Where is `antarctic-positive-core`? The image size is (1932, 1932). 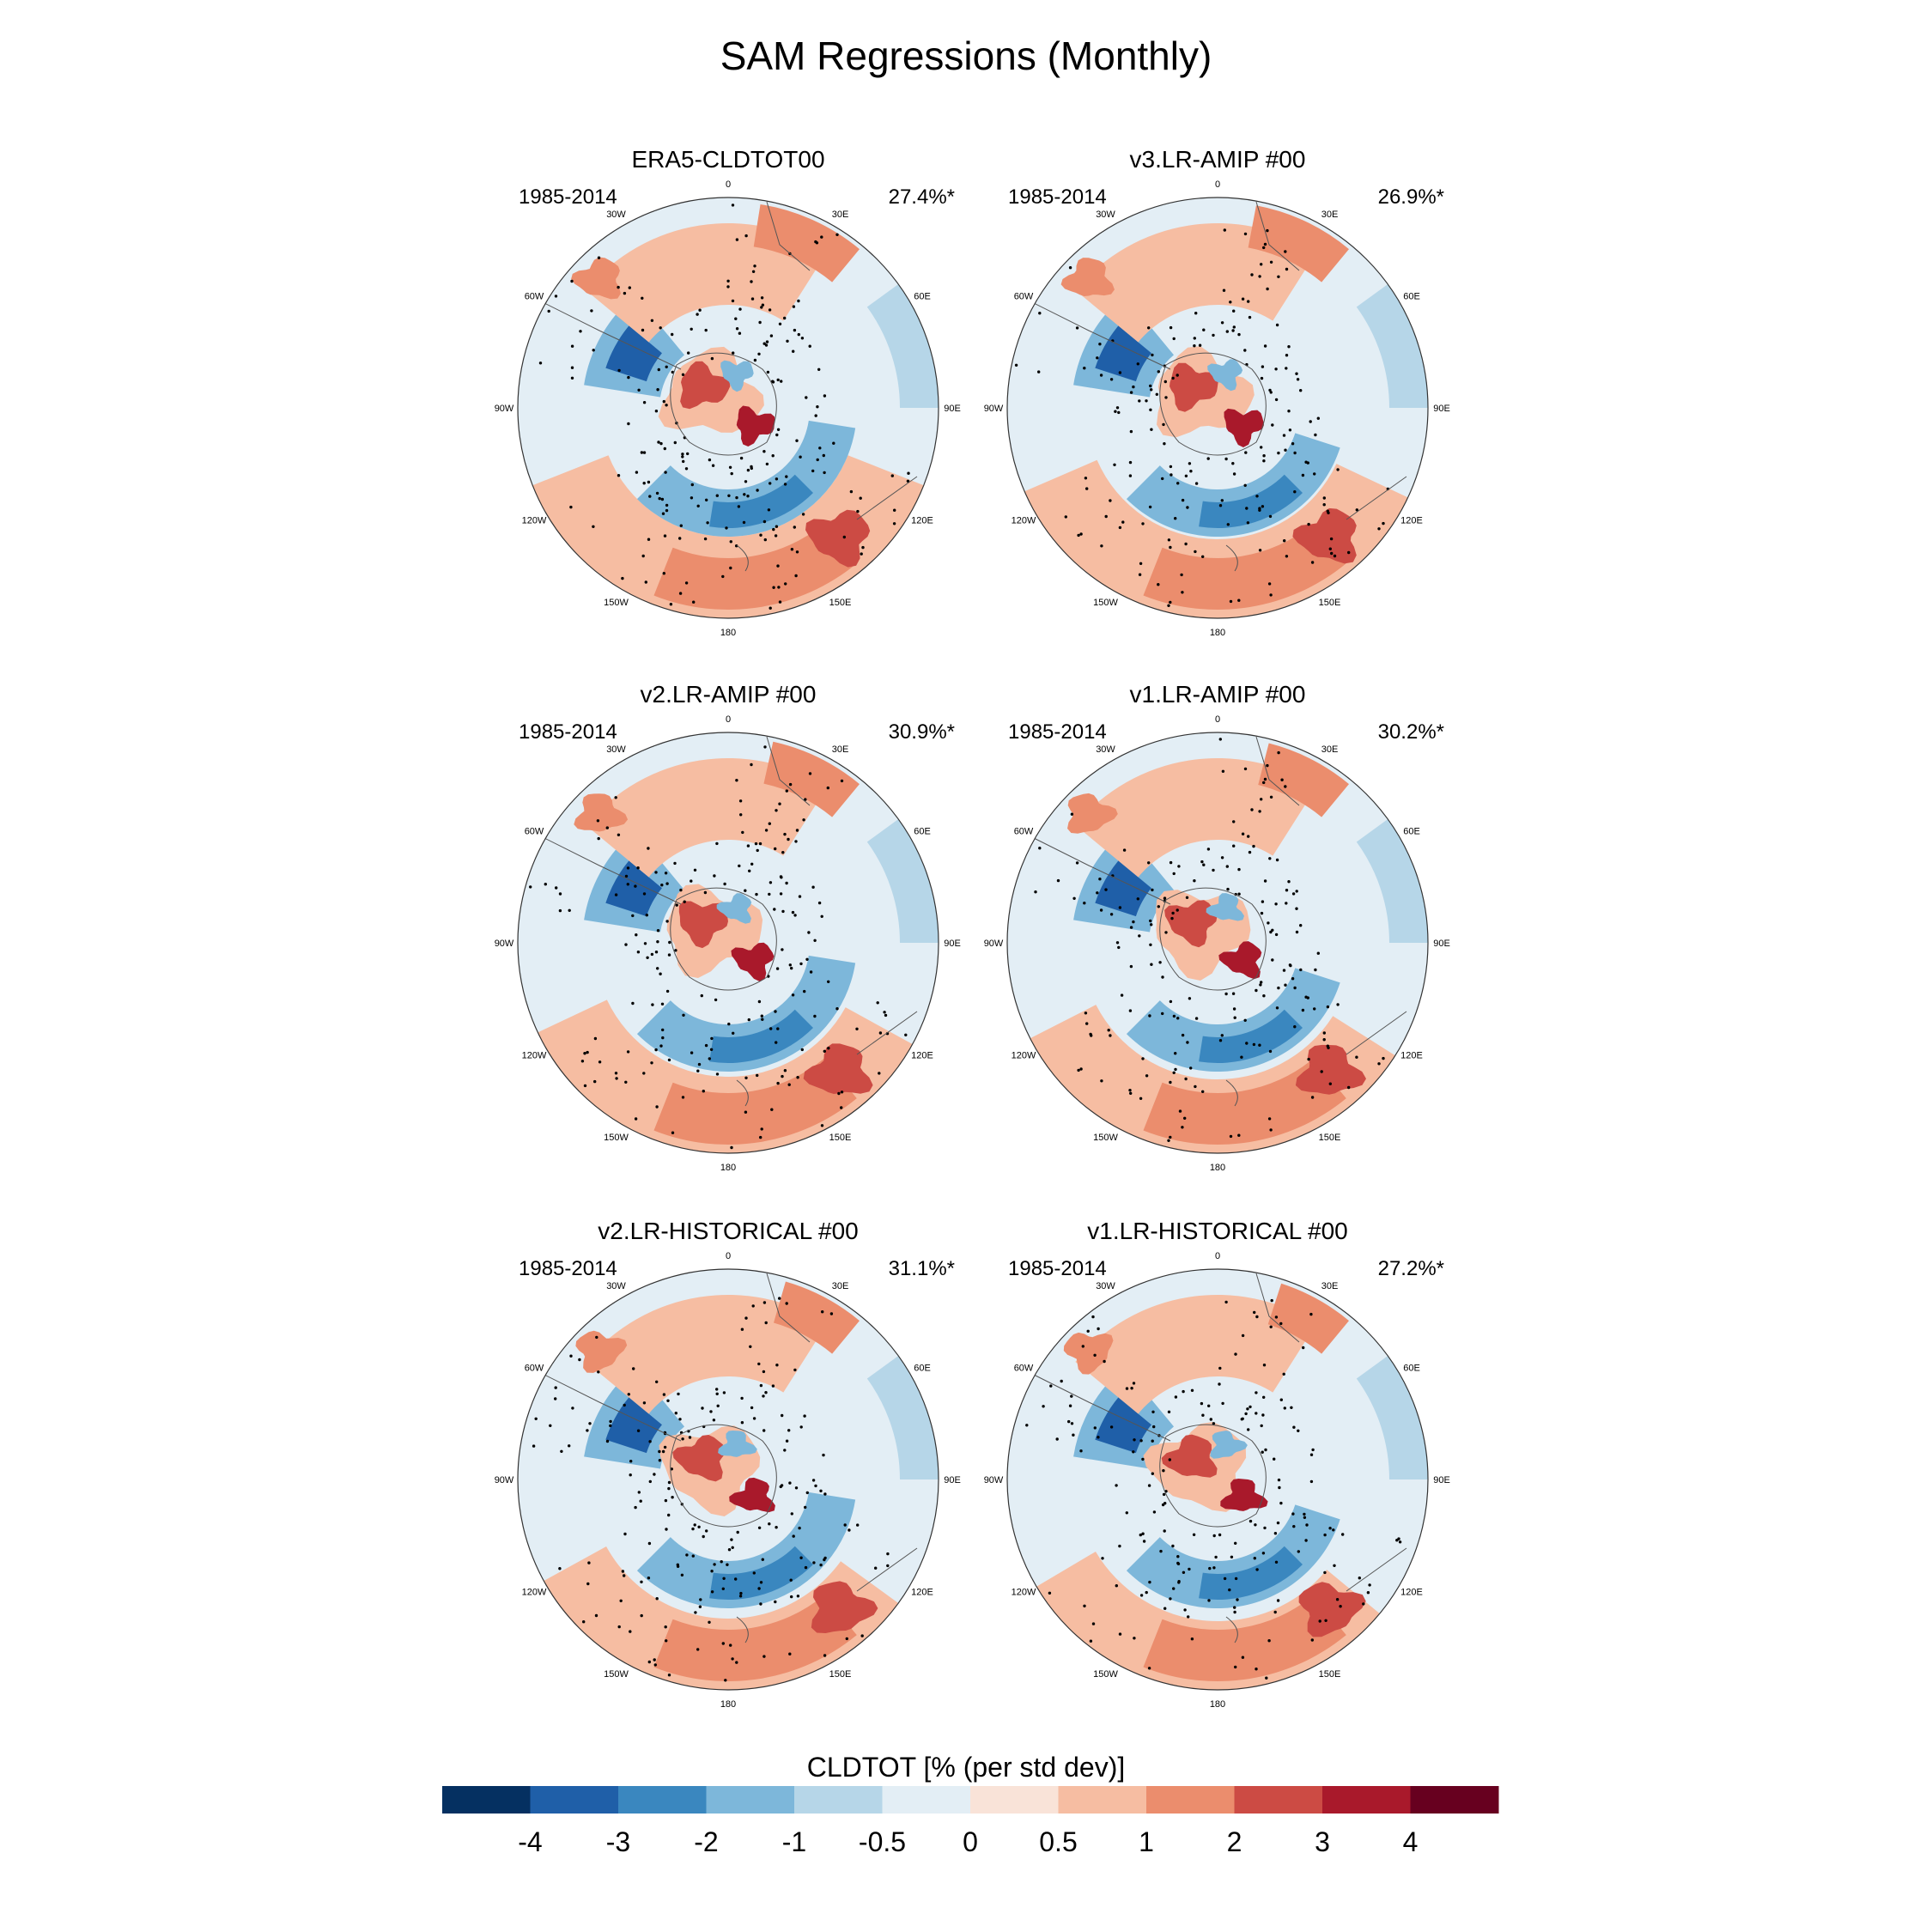
antarctic-positive-core is located at coordinates (1191, 924).